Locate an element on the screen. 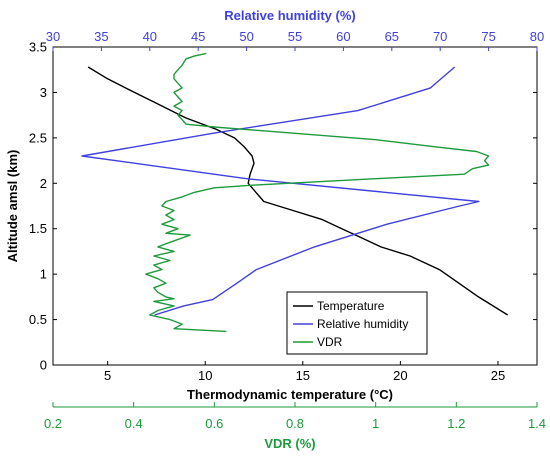  bottom-x-tick-label: 20 is located at coordinates (400, 375).